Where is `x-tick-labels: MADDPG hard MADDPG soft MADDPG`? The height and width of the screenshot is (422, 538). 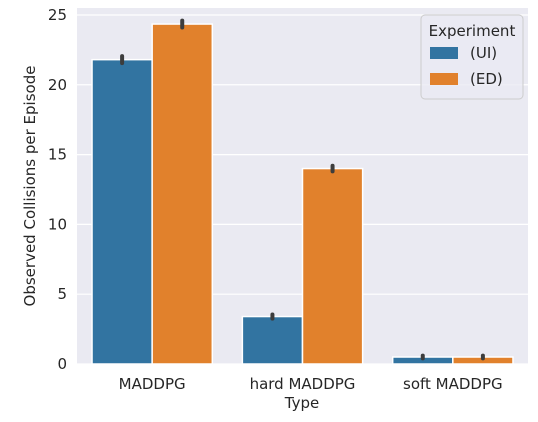
x-tick-labels: MADDPG hard MADDPG soft MADDPG is located at coordinates (311, 384).